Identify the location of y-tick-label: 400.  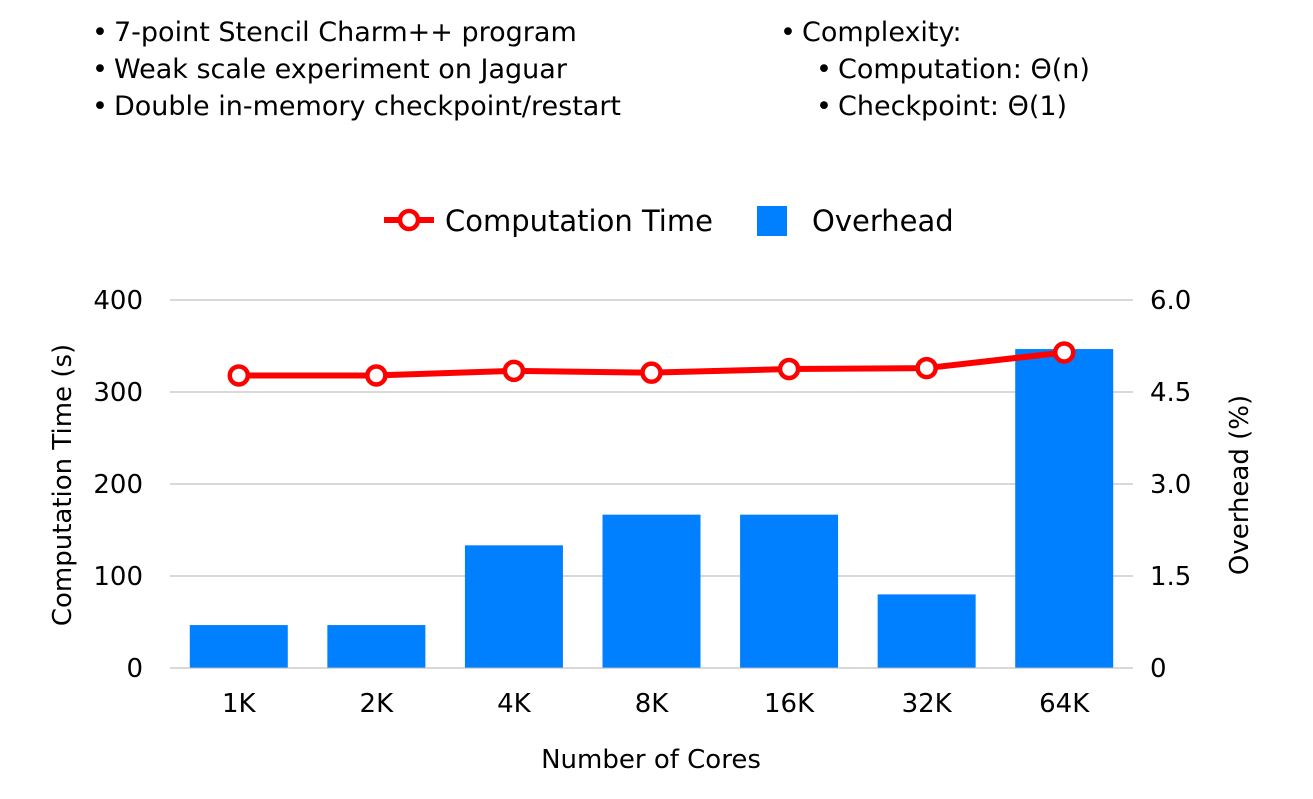
(118, 301).